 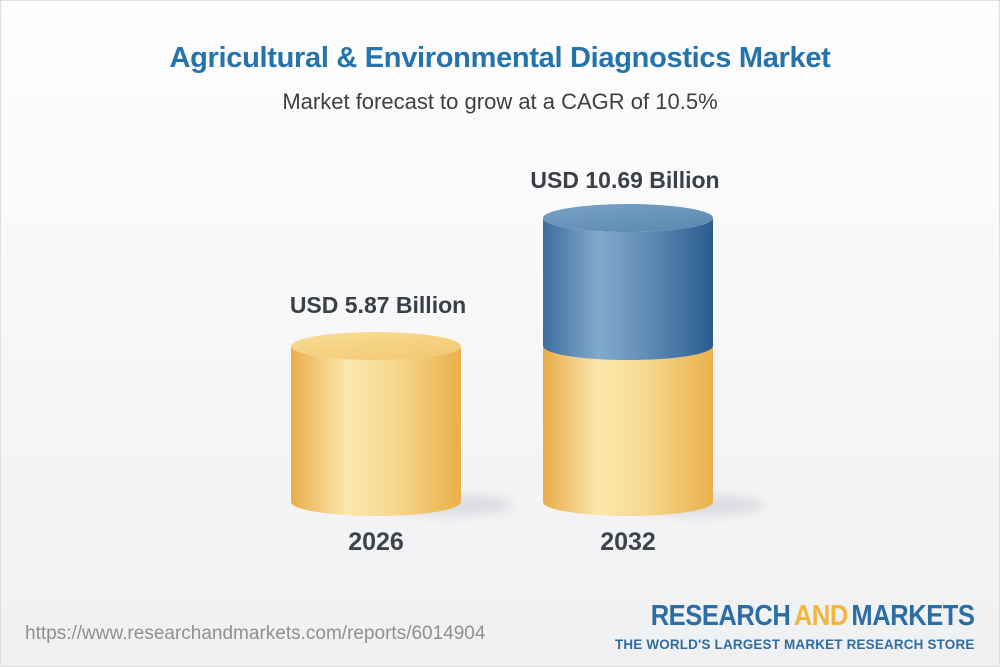 What do you see at coordinates (376, 431) in the screenshot?
I see `cylinder-2026-body` at bounding box center [376, 431].